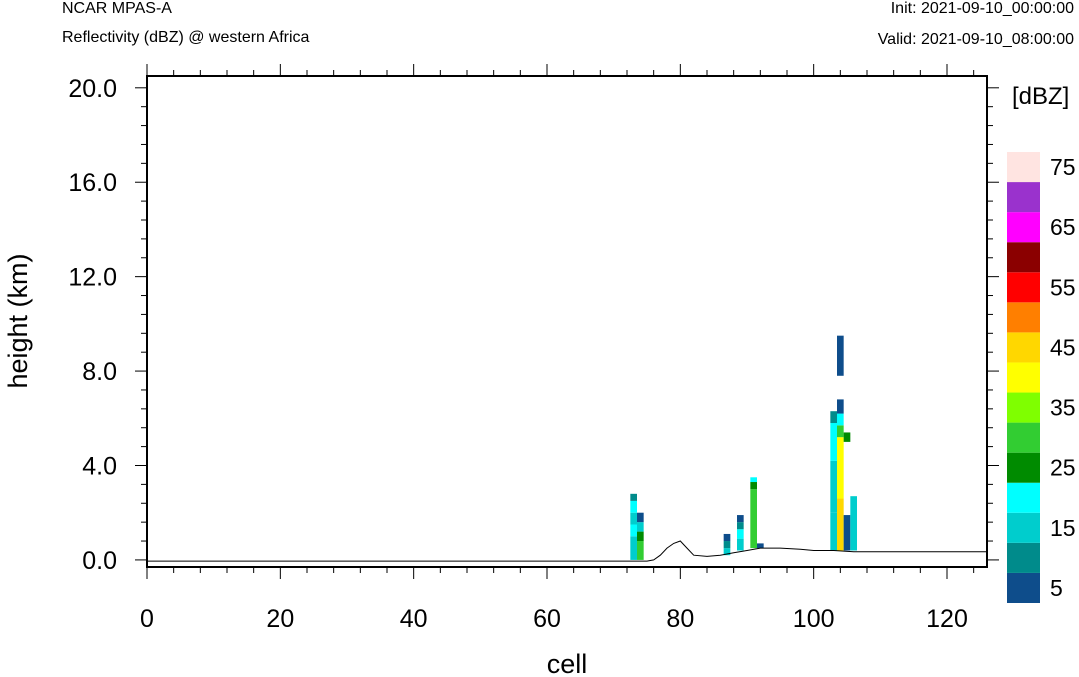 The width and height of the screenshot is (1079, 677). I want to click on x-tick-label: 120, so click(947, 619).